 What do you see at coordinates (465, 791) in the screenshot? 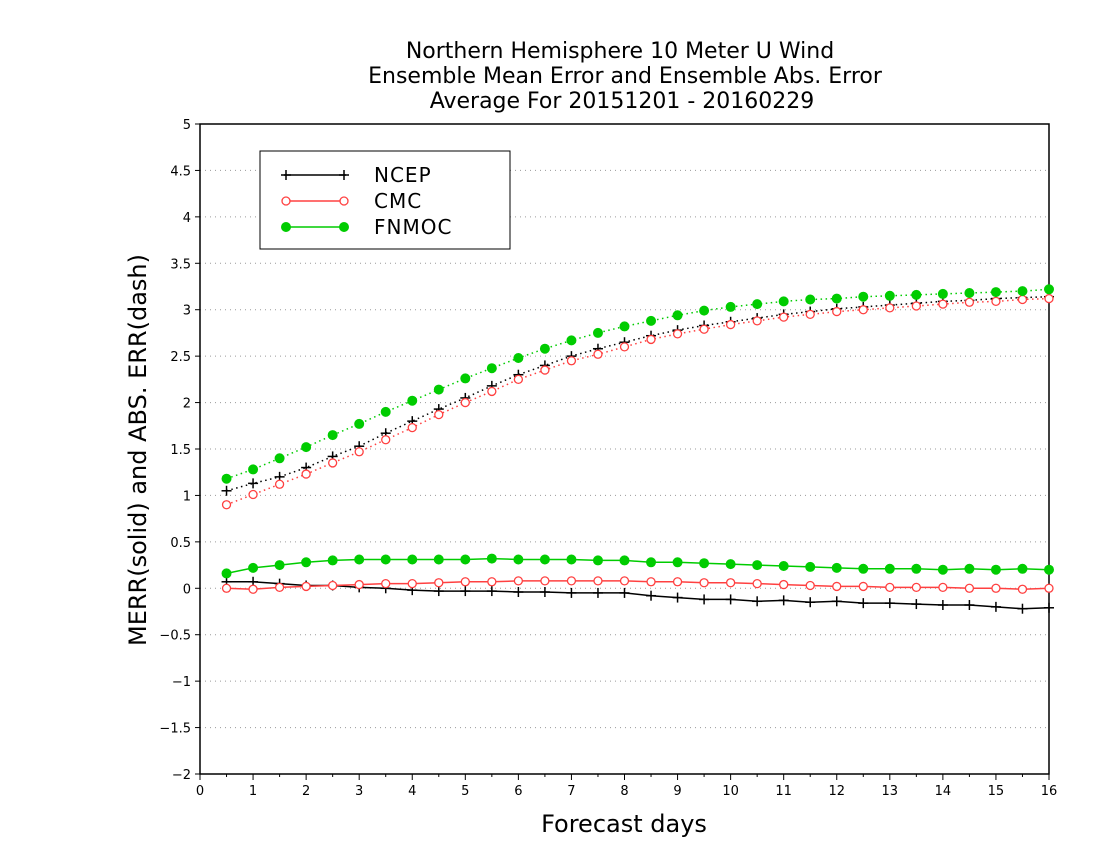
I see `x-tick-label: 5` at bounding box center [465, 791].